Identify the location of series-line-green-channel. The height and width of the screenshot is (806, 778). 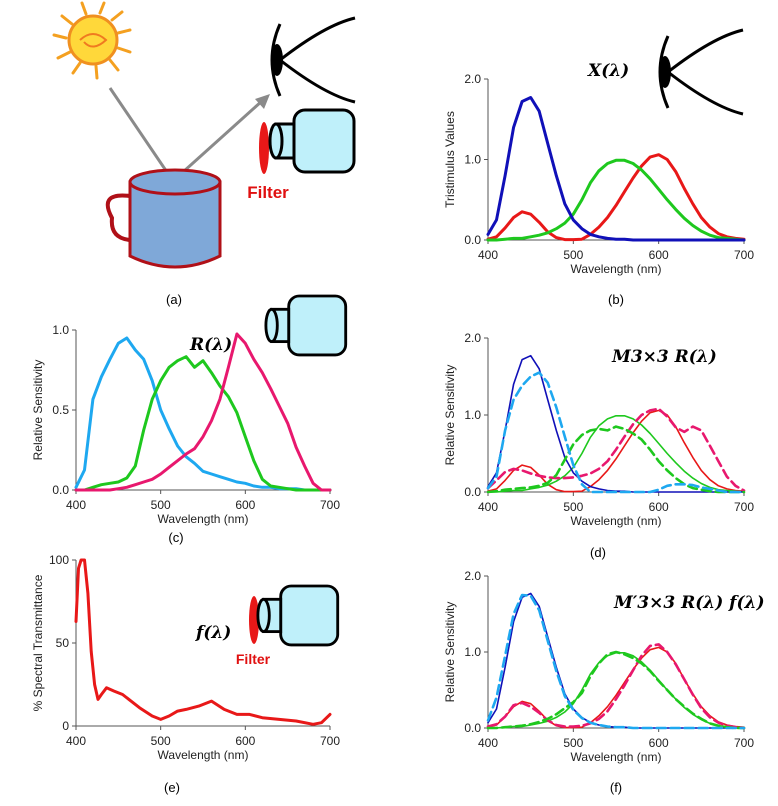
(203, 423).